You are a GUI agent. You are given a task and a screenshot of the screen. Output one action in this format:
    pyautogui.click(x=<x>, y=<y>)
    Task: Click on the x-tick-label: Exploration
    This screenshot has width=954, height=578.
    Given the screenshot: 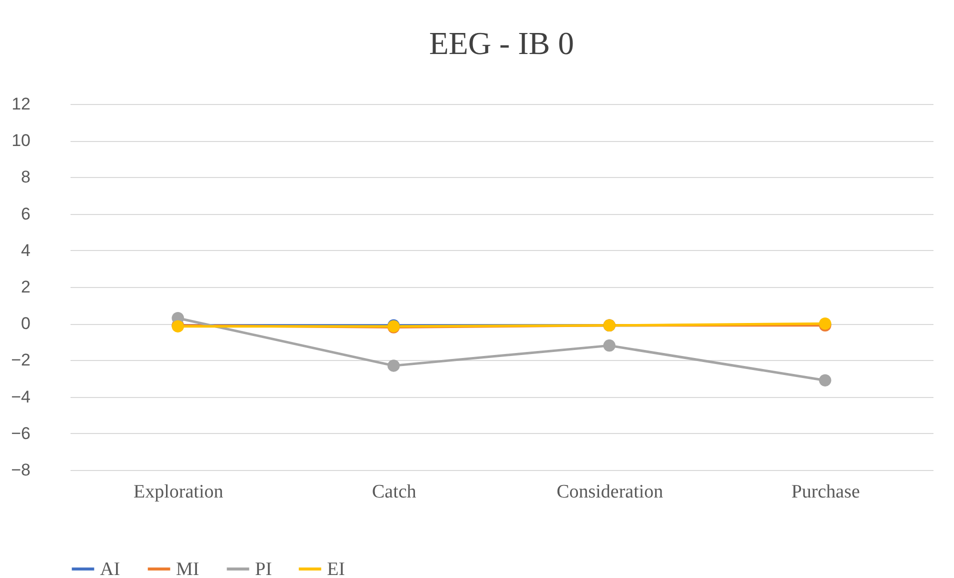 What is the action you would take?
    pyautogui.click(x=179, y=492)
    